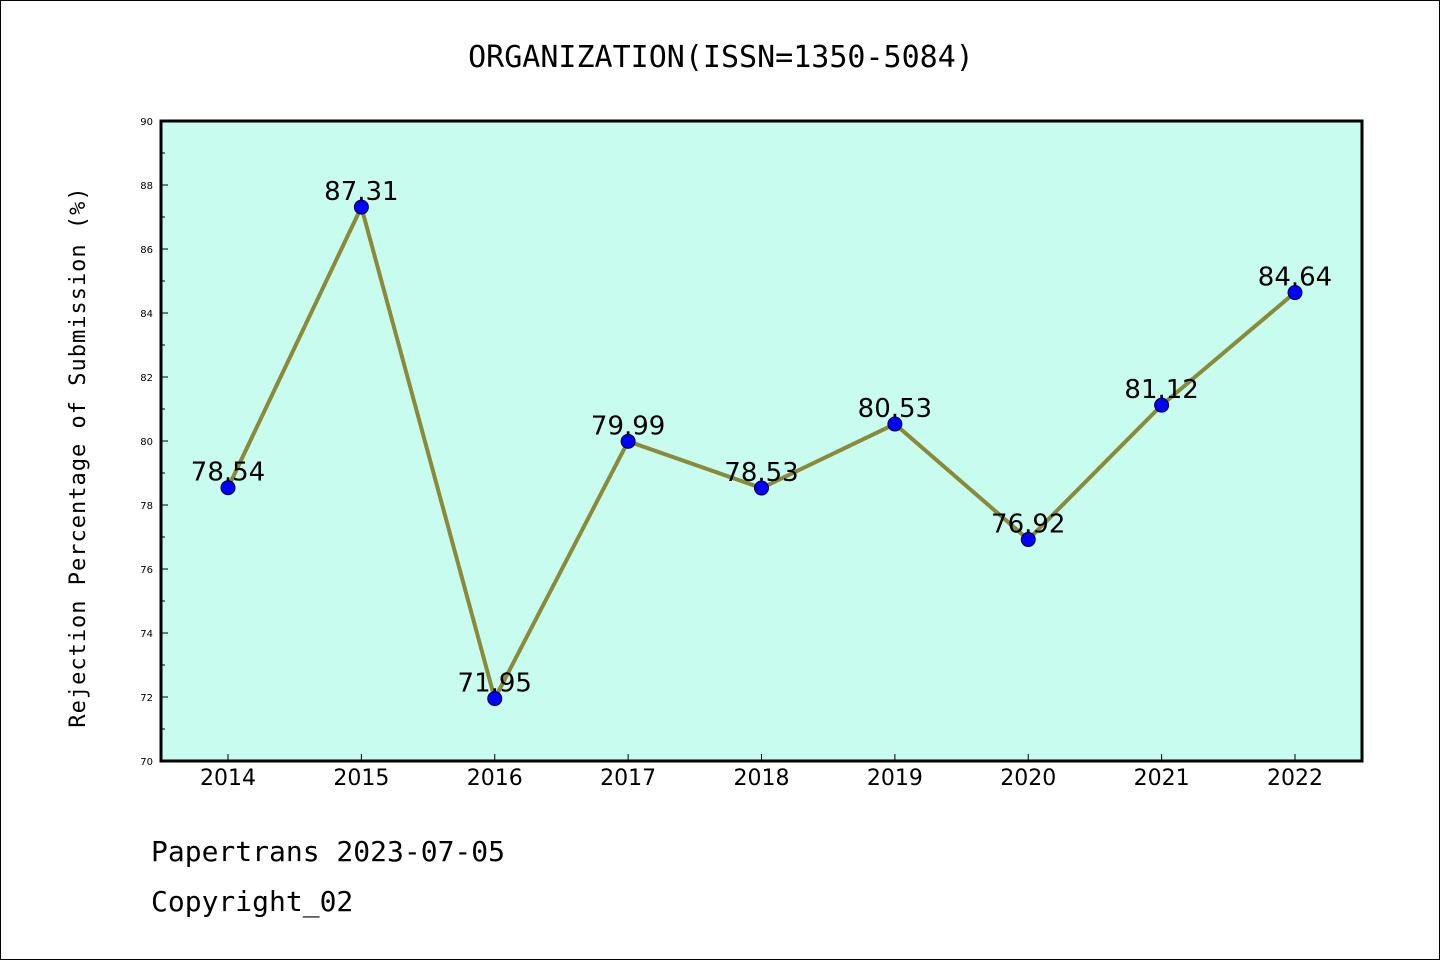 The height and width of the screenshot is (960, 1440). Describe the element at coordinates (1028, 525) in the screenshot. I see `data-label: 76.92` at that location.